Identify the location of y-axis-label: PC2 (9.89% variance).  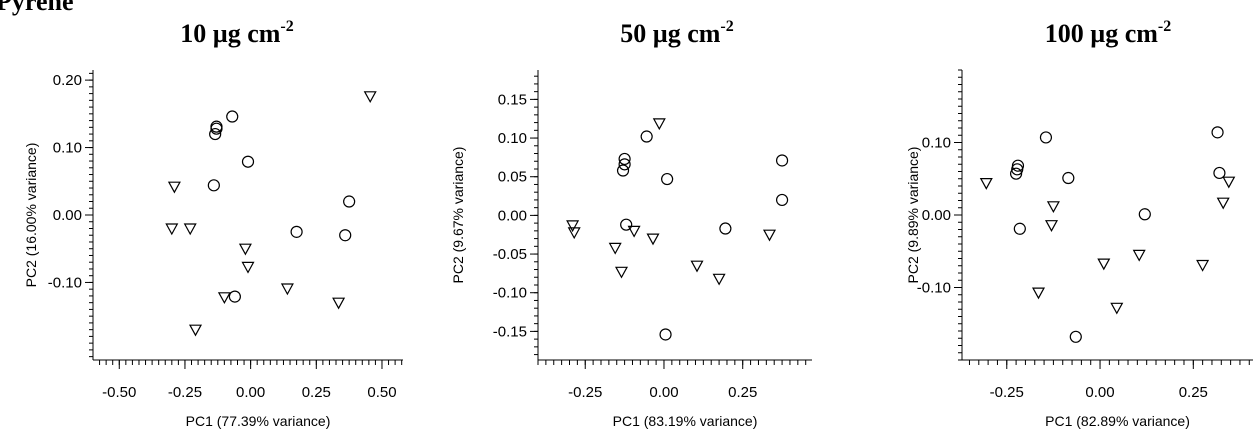
(913, 215).